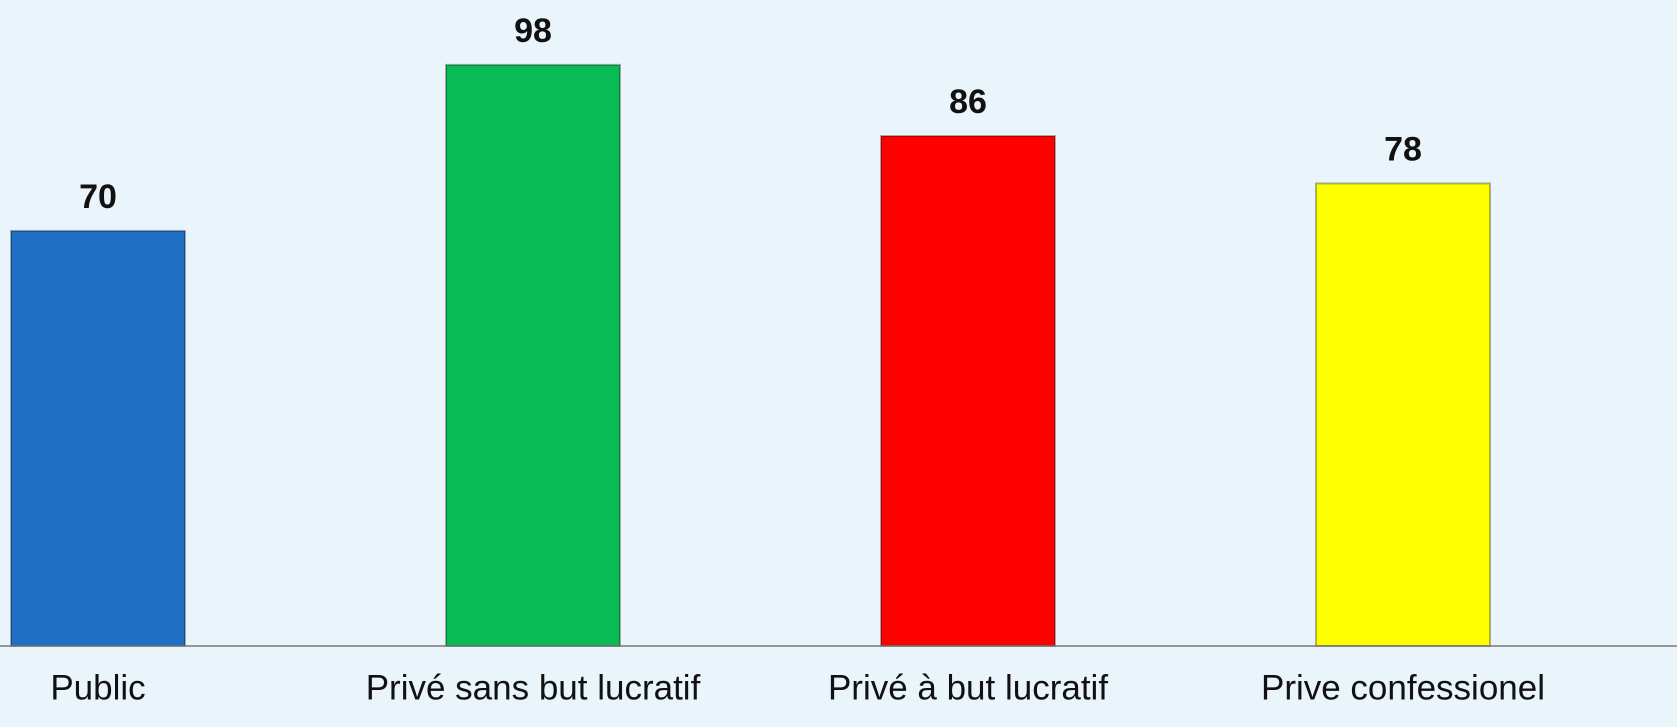  Describe the element at coordinates (97, 687) in the screenshot. I see `x-tick-label: Public` at that location.